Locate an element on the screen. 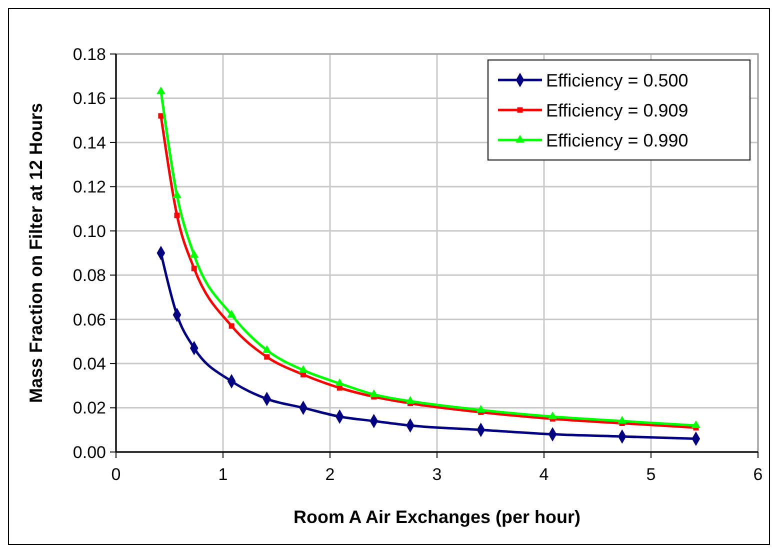 This screenshot has width=780, height=555. y-tick-label: 0.14 is located at coordinates (89, 142).